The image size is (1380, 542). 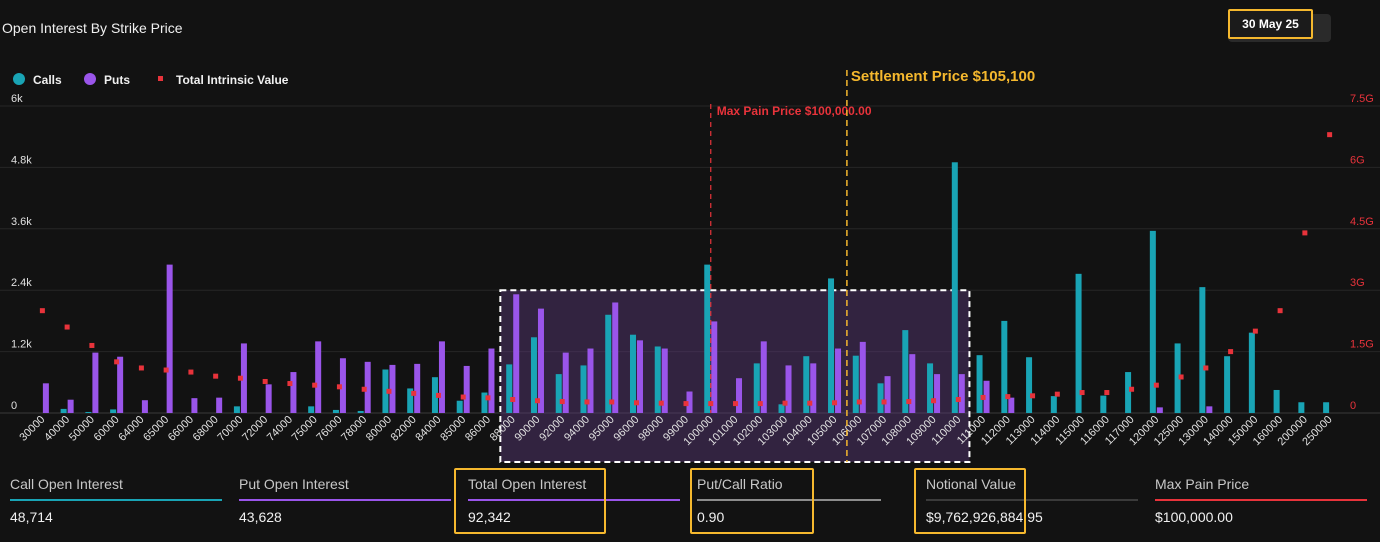 What do you see at coordinates (1357, 283) in the screenshot?
I see `y-right-tick-label: 3G` at bounding box center [1357, 283].